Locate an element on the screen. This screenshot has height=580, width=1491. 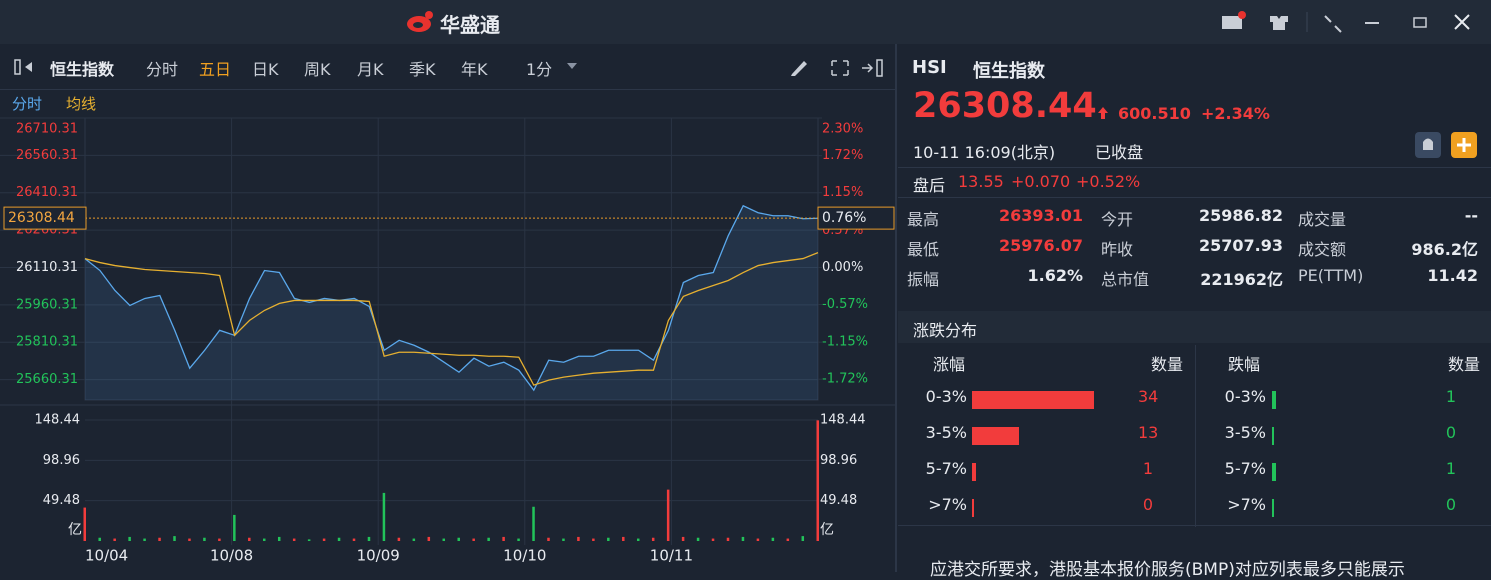
y2-tick-label: -1.15% is located at coordinates (845, 342).